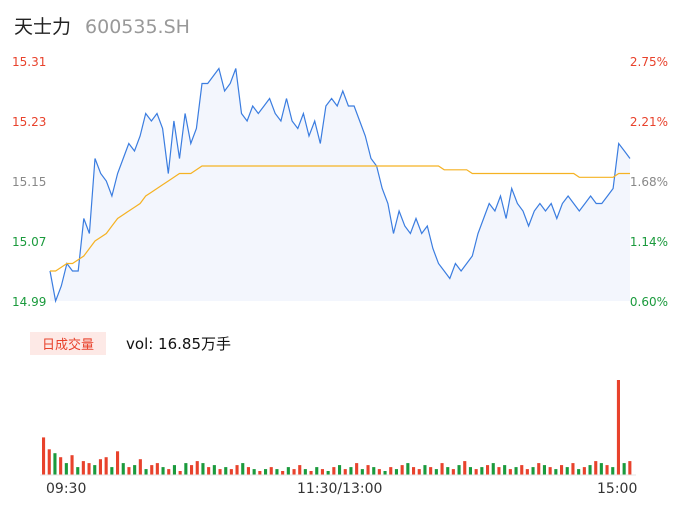 This screenshot has width=686, height=524. Describe the element at coordinates (648, 182) in the screenshot. I see `y-tick-right-2: 1.68%` at that location.